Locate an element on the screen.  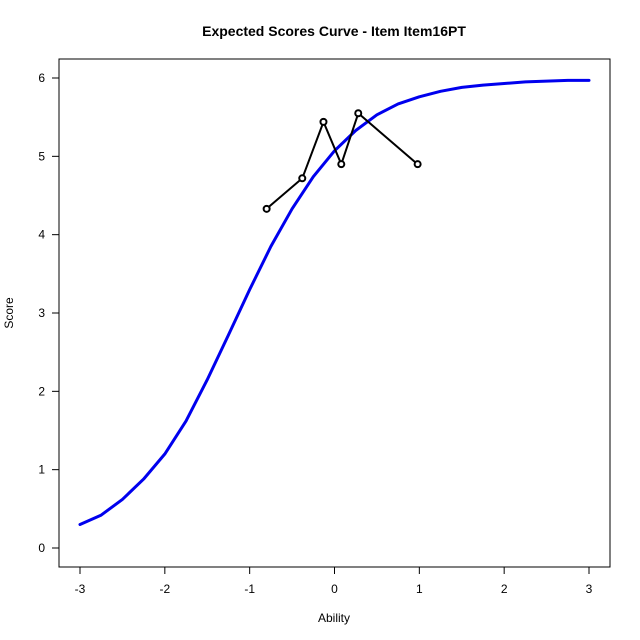
y-tick-label: 2 is located at coordinates (41, 391).